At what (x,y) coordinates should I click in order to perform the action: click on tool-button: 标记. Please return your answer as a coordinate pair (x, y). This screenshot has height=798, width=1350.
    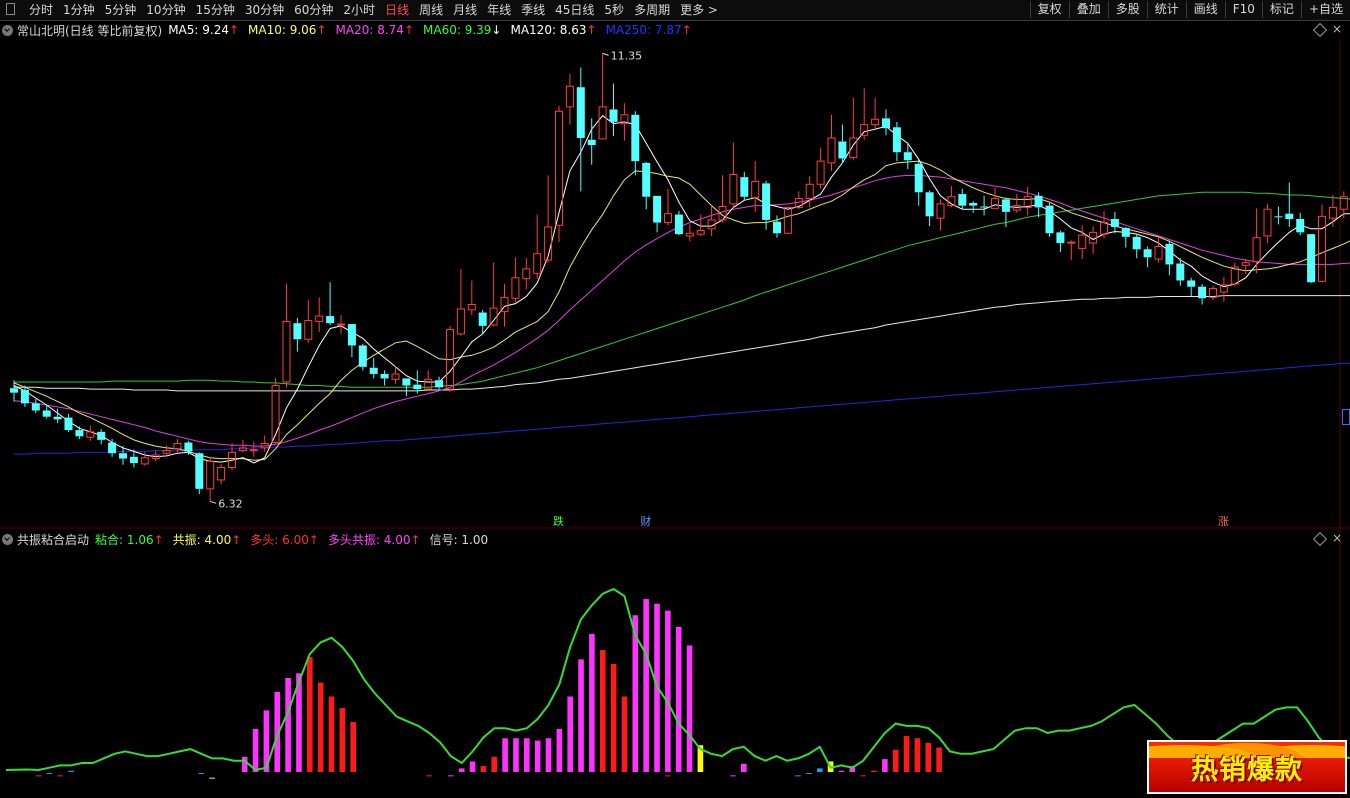
    Looking at the image, I should click on (1281, 9).